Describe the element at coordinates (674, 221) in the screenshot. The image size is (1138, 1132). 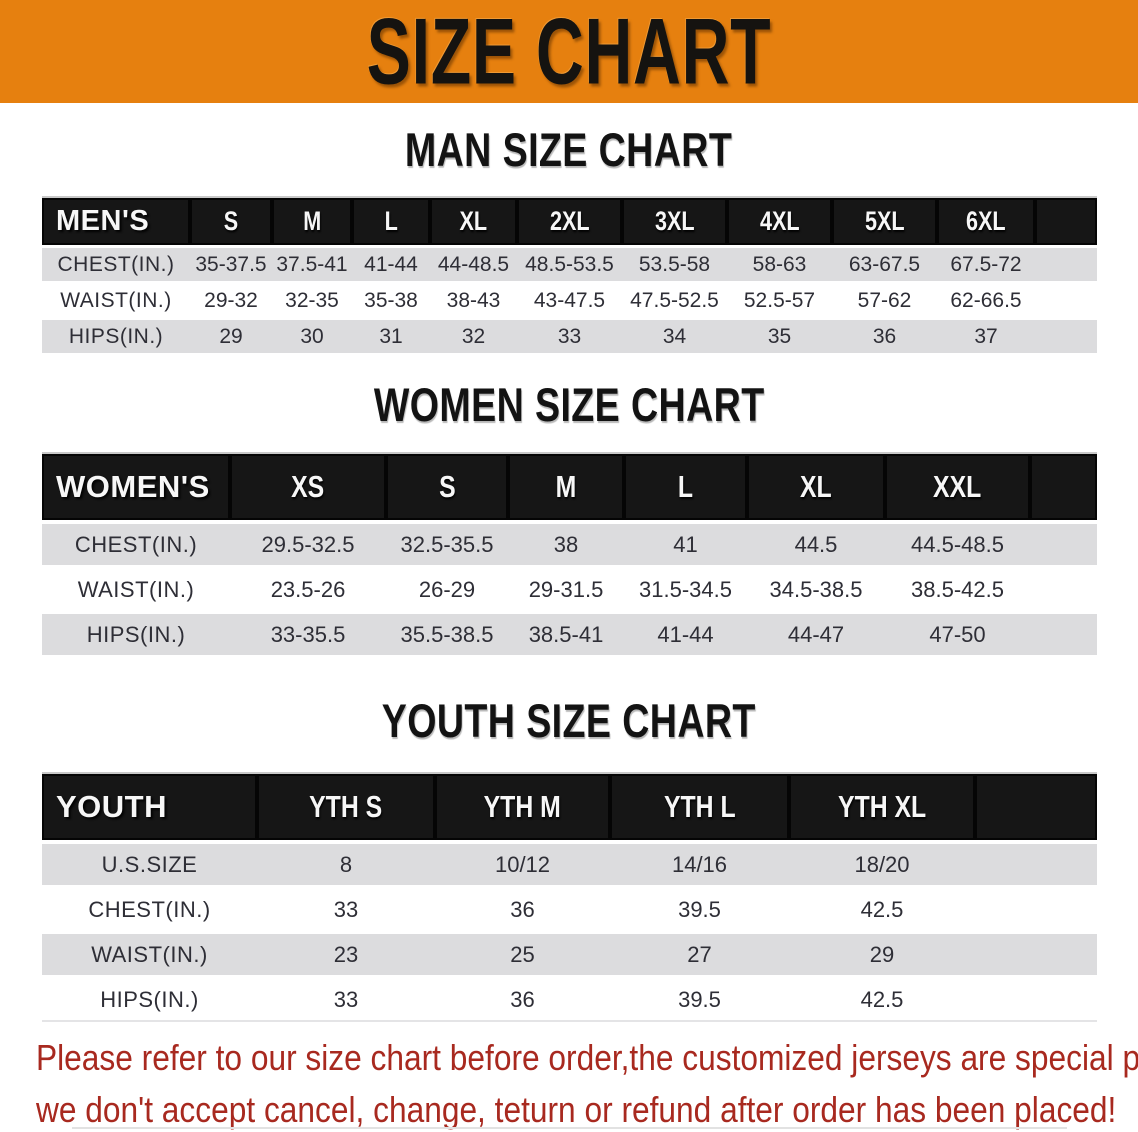
I see `size-column-header: 3XL` at that location.